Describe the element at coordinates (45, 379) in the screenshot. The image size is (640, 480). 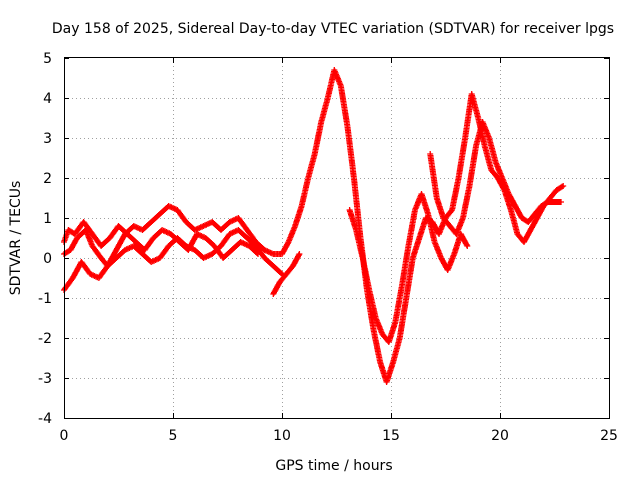
I see `y-tick-label: -3` at that location.